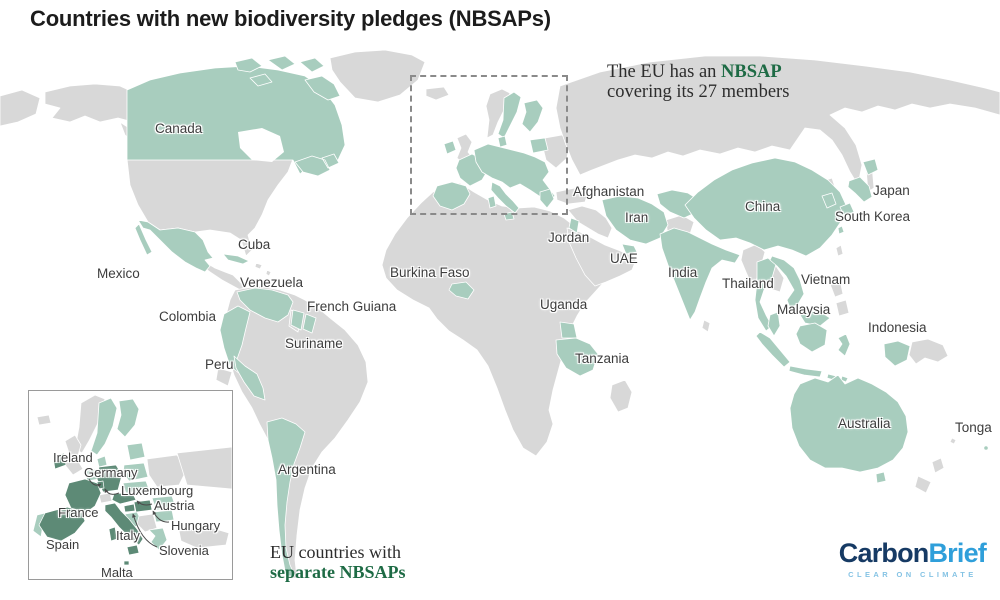  I want to click on carbonbrief-wordmark: CarbonBrief, so click(913, 553).